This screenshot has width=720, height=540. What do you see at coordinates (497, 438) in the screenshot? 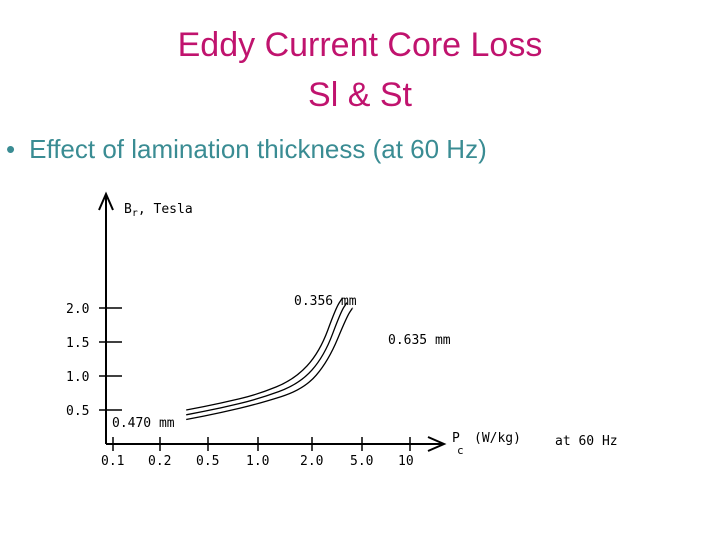
I see `x-axis-label-unit: (W/kg)` at bounding box center [497, 438].